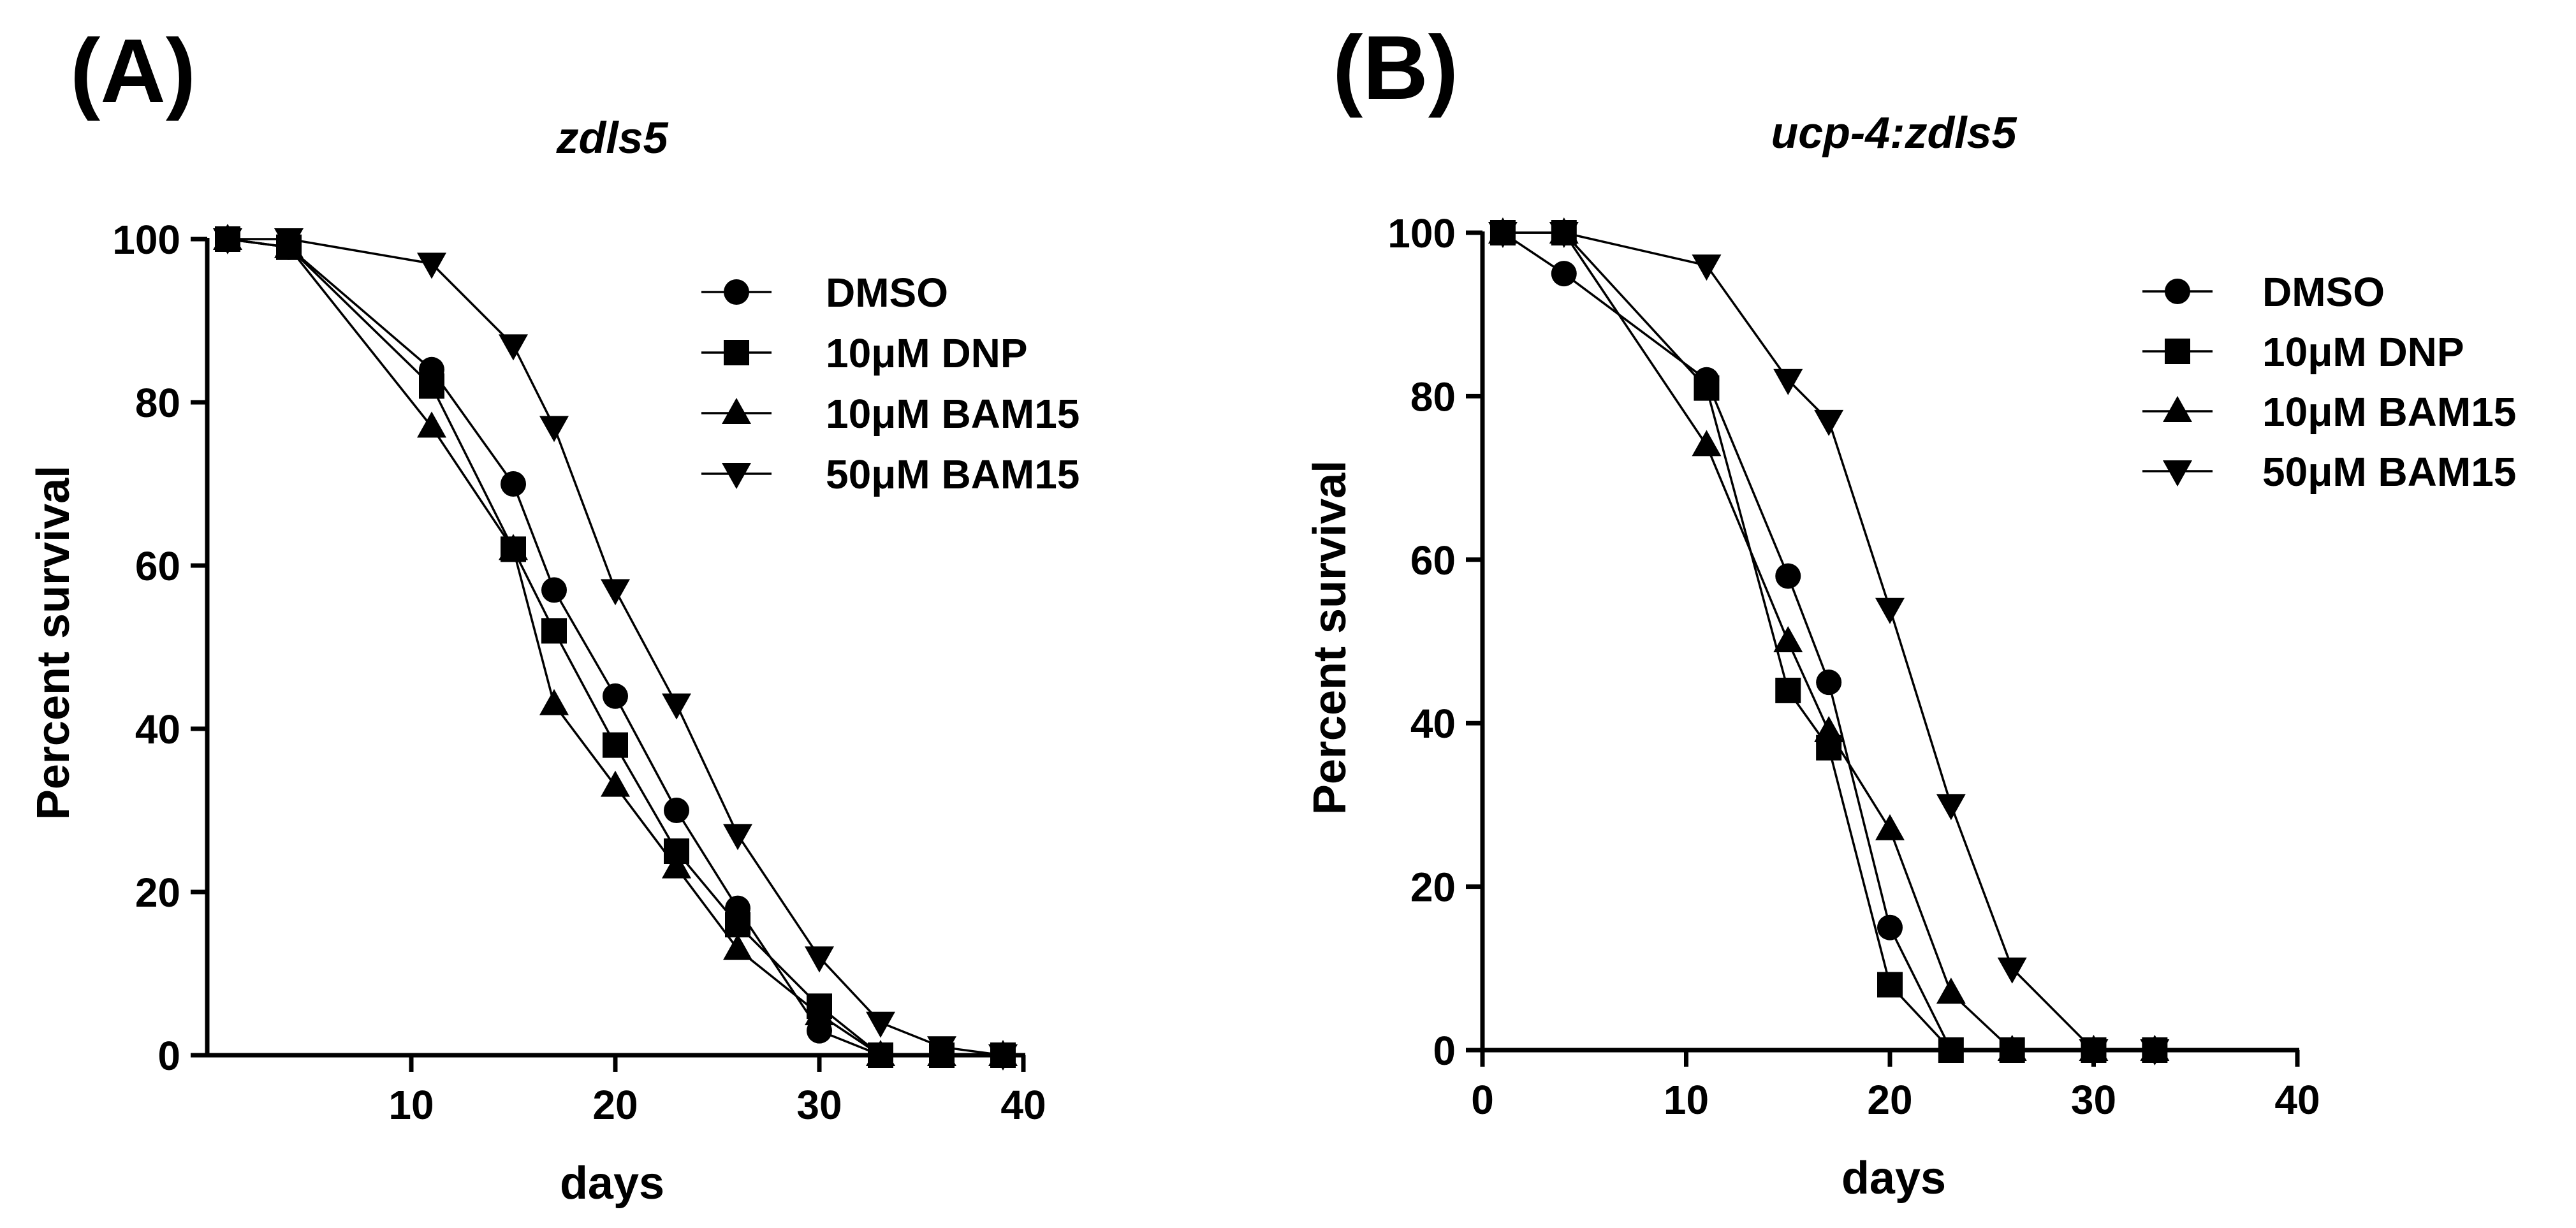 The image size is (2576, 1228). I want to click on panel-a-legend-label: DMSO, so click(887, 293).